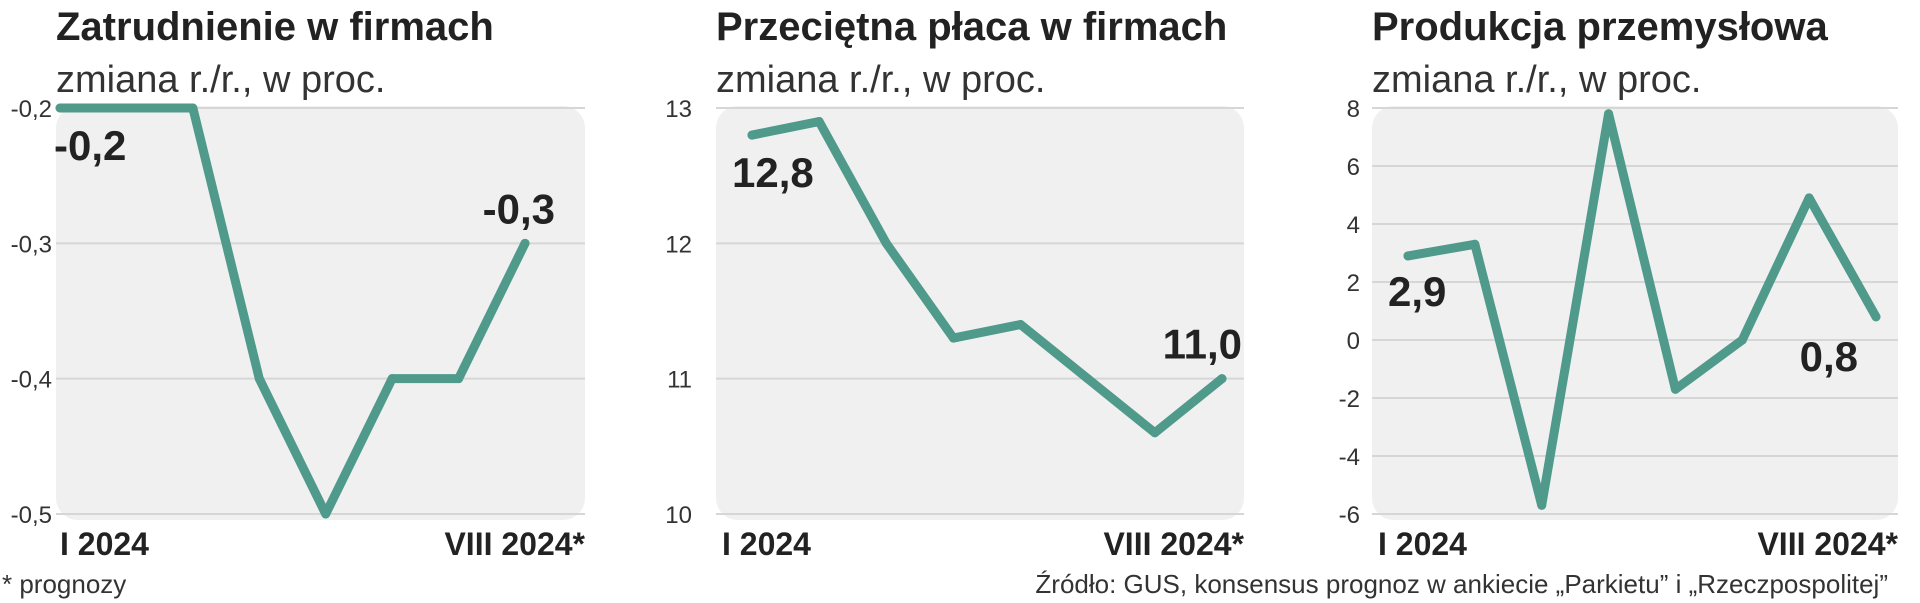 The image size is (1920, 603). I want to click on y-tick-label: 10, so click(678, 515).